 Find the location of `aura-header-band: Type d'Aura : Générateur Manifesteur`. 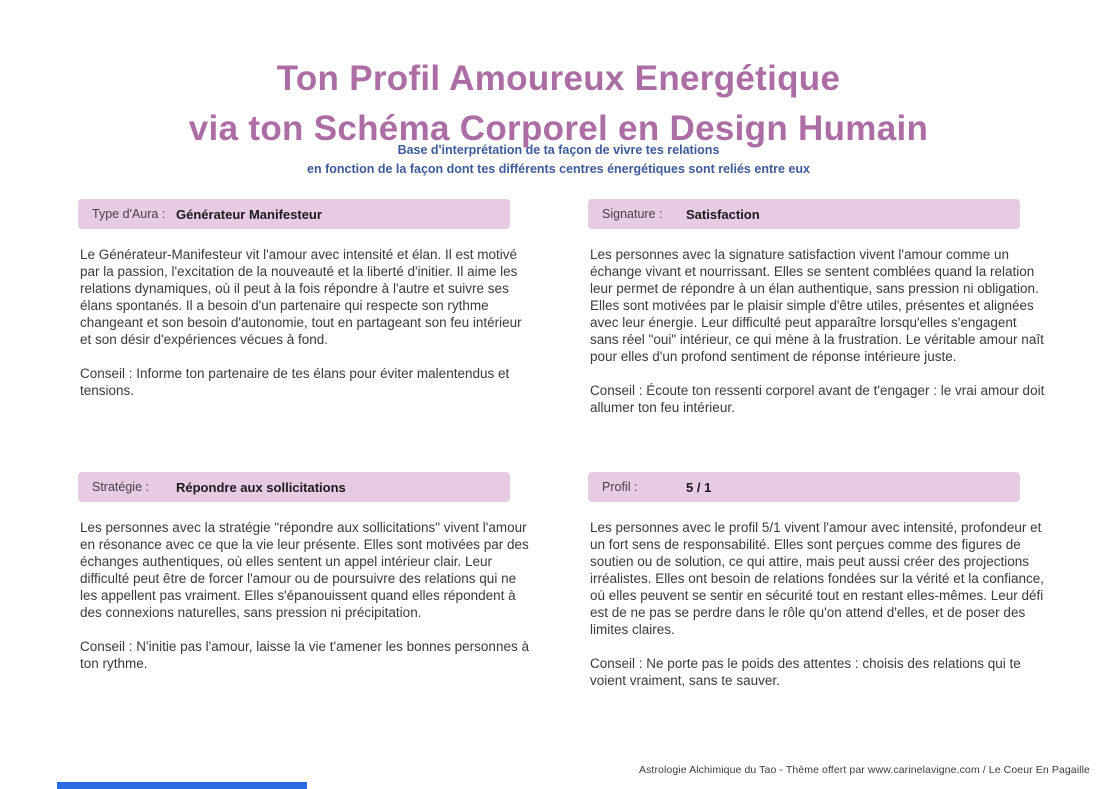

aura-header-band: Type d'Aura : Générateur Manifesteur is located at coordinates (294, 214).